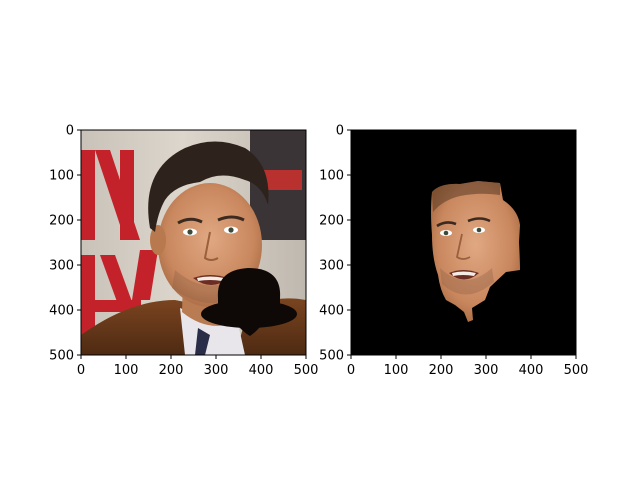 This screenshot has width=640, height=480. Describe the element at coordinates (475, 251) in the screenshot. I see `segmented-face` at that location.